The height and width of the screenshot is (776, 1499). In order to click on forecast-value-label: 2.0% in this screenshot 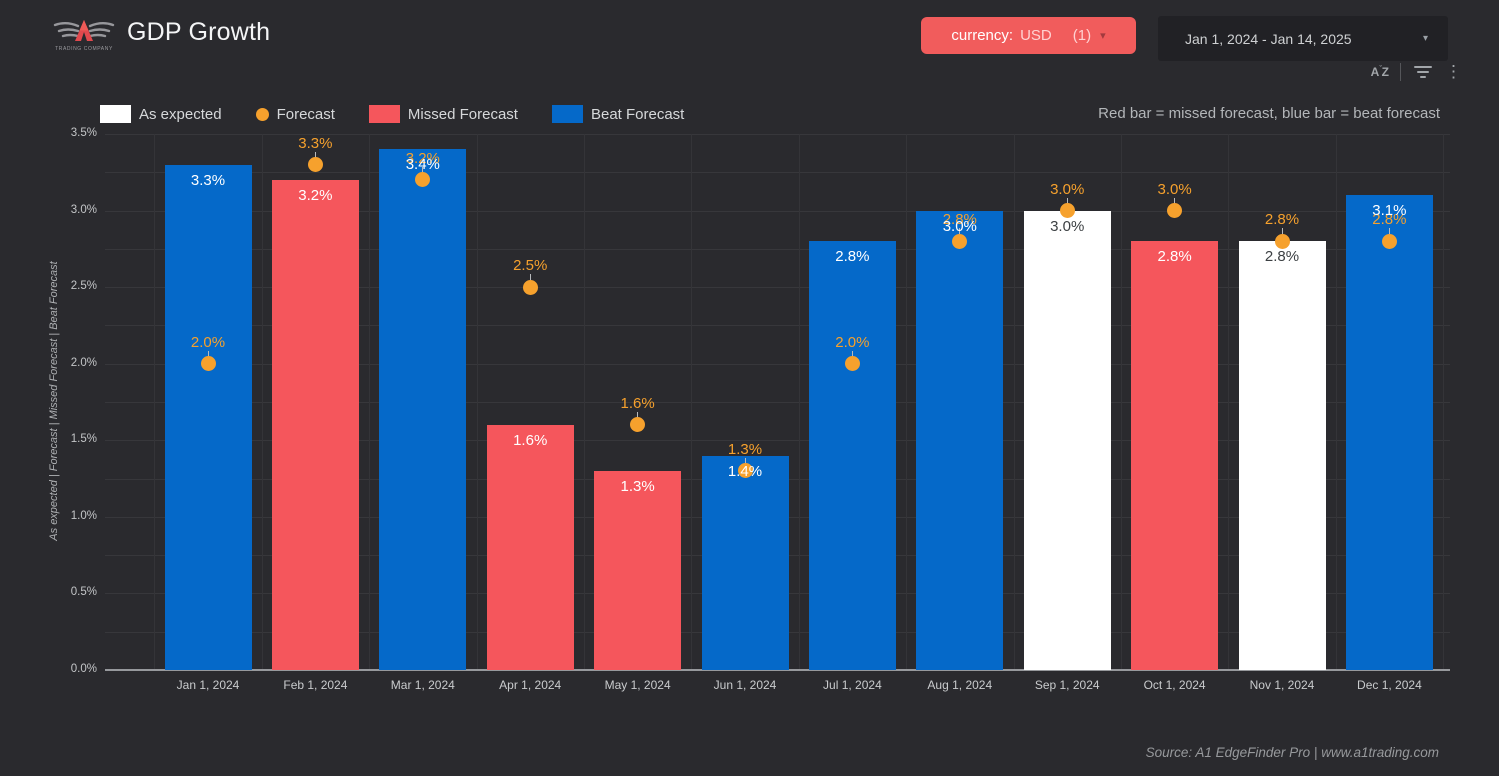, I will do `click(852, 342)`.